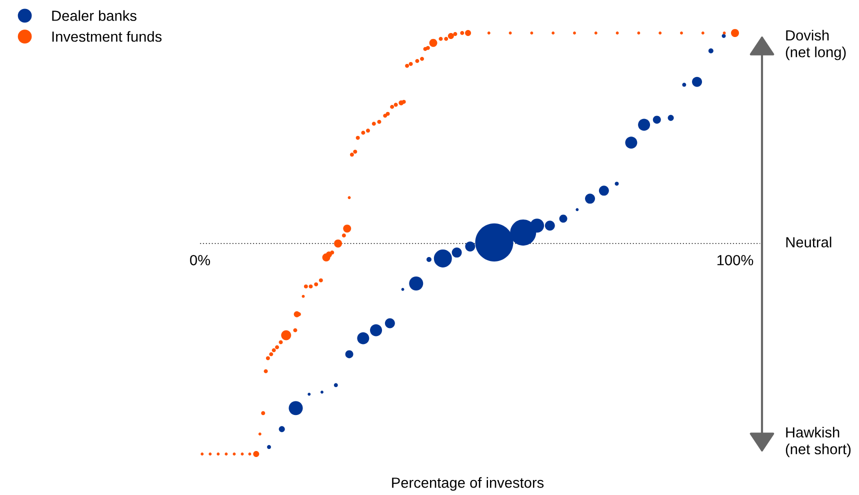  I want to click on x-axis-title: Percentage of investors, so click(468, 484).